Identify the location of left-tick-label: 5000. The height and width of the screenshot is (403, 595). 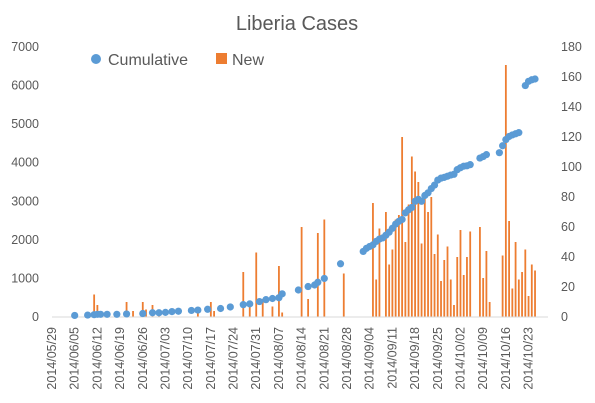
(25, 124).